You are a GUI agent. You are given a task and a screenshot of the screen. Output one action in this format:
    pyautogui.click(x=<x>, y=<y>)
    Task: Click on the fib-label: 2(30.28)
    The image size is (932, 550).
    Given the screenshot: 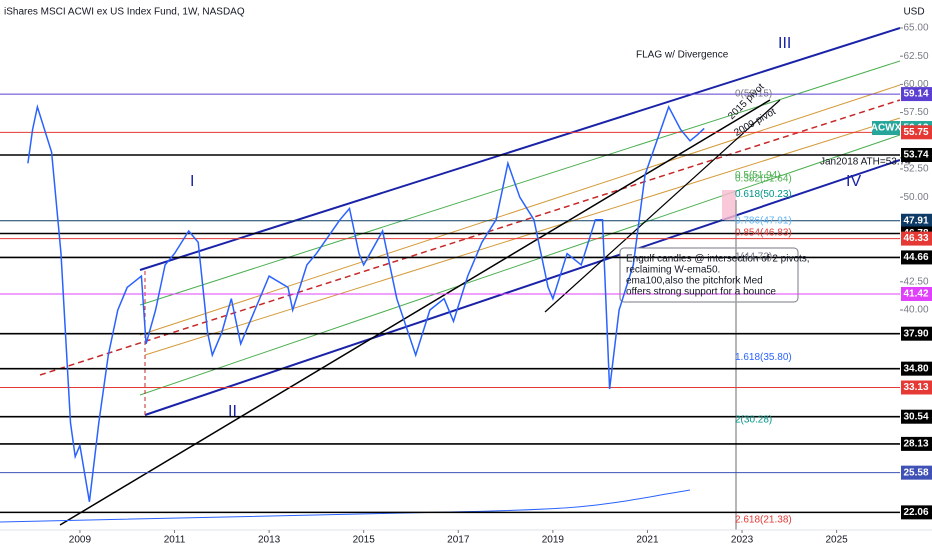 What is the action you would take?
    pyautogui.click(x=753, y=419)
    